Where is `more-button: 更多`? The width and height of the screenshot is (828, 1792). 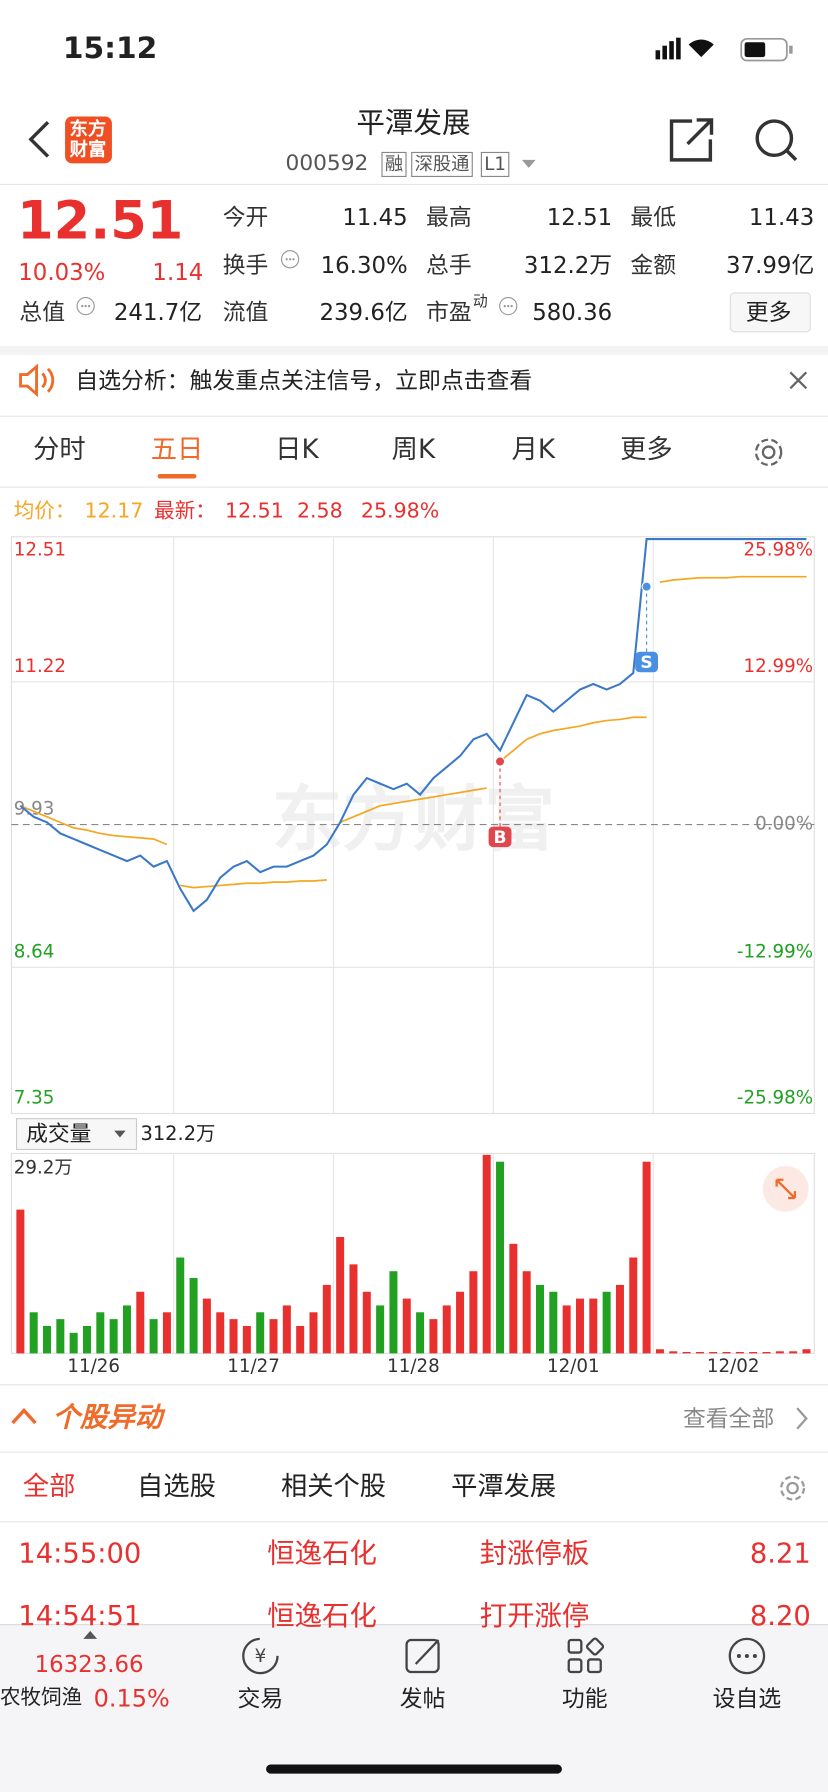 more-button: 更多 is located at coordinates (770, 312).